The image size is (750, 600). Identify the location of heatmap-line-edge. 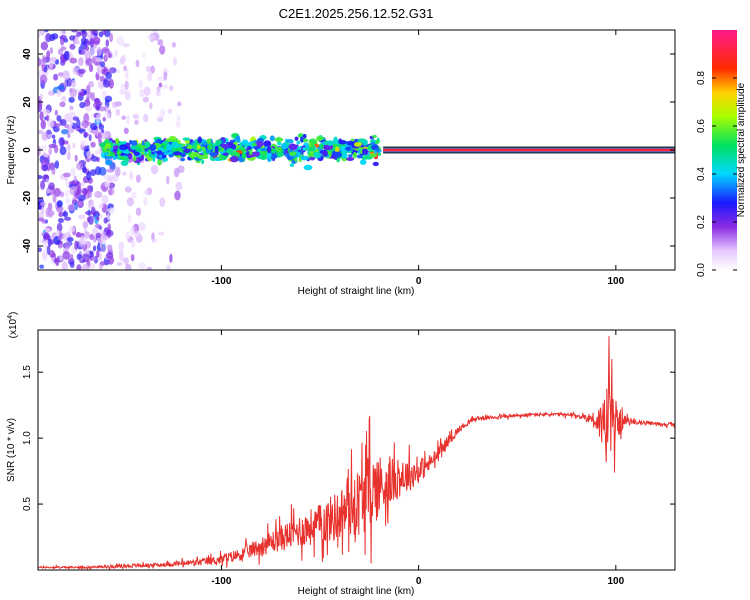
(529, 147).